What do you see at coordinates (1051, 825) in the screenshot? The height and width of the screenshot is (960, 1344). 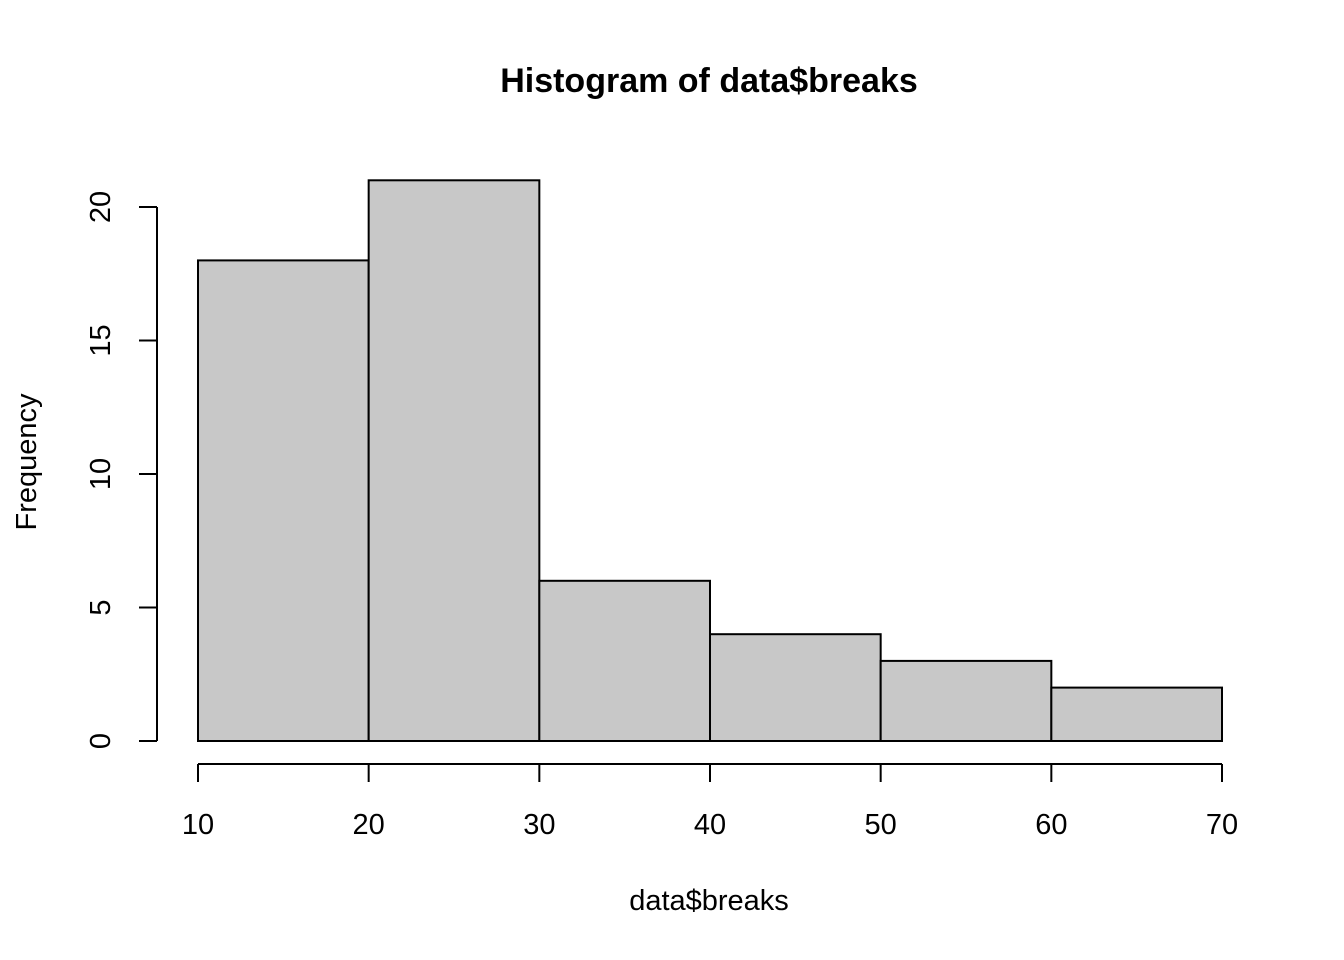 I see `x-tick-label-60: 60` at bounding box center [1051, 825].